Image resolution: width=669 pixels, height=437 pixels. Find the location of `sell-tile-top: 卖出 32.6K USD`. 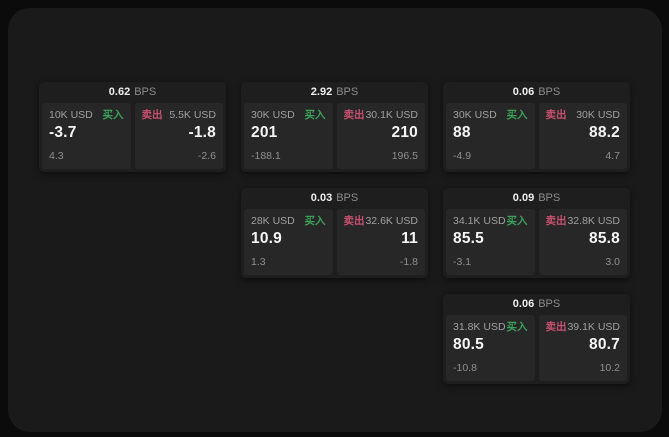

sell-tile-top: 卖出 32.6K USD is located at coordinates (381, 221).